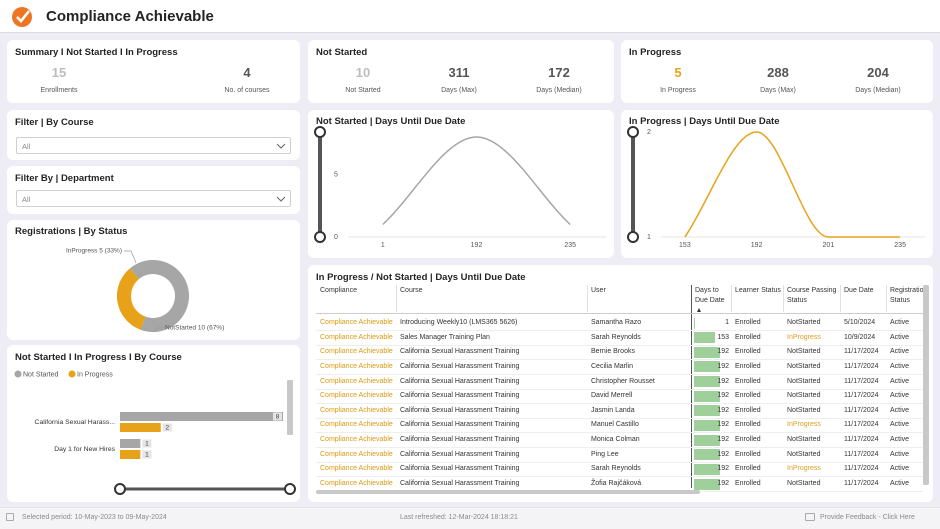 The height and width of the screenshot is (529, 940). What do you see at coordinates (72, 374) in the screenshot?
I see `legend-swatch` at bounding box center [72, 374].